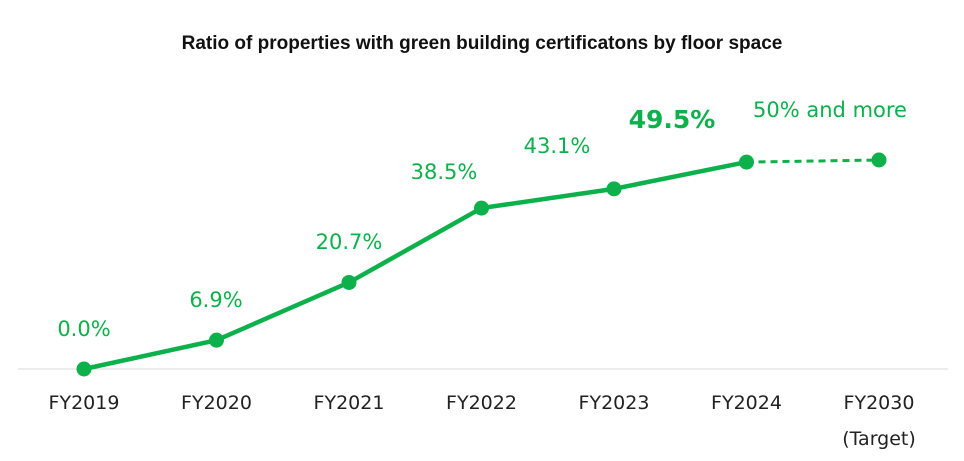 This screenshot has height=461, width=964. What do you see at coordinates (672, 119) in the screenshot?
I see `data-label-fy2024: 49.5%` at bounding box center [672, 119].